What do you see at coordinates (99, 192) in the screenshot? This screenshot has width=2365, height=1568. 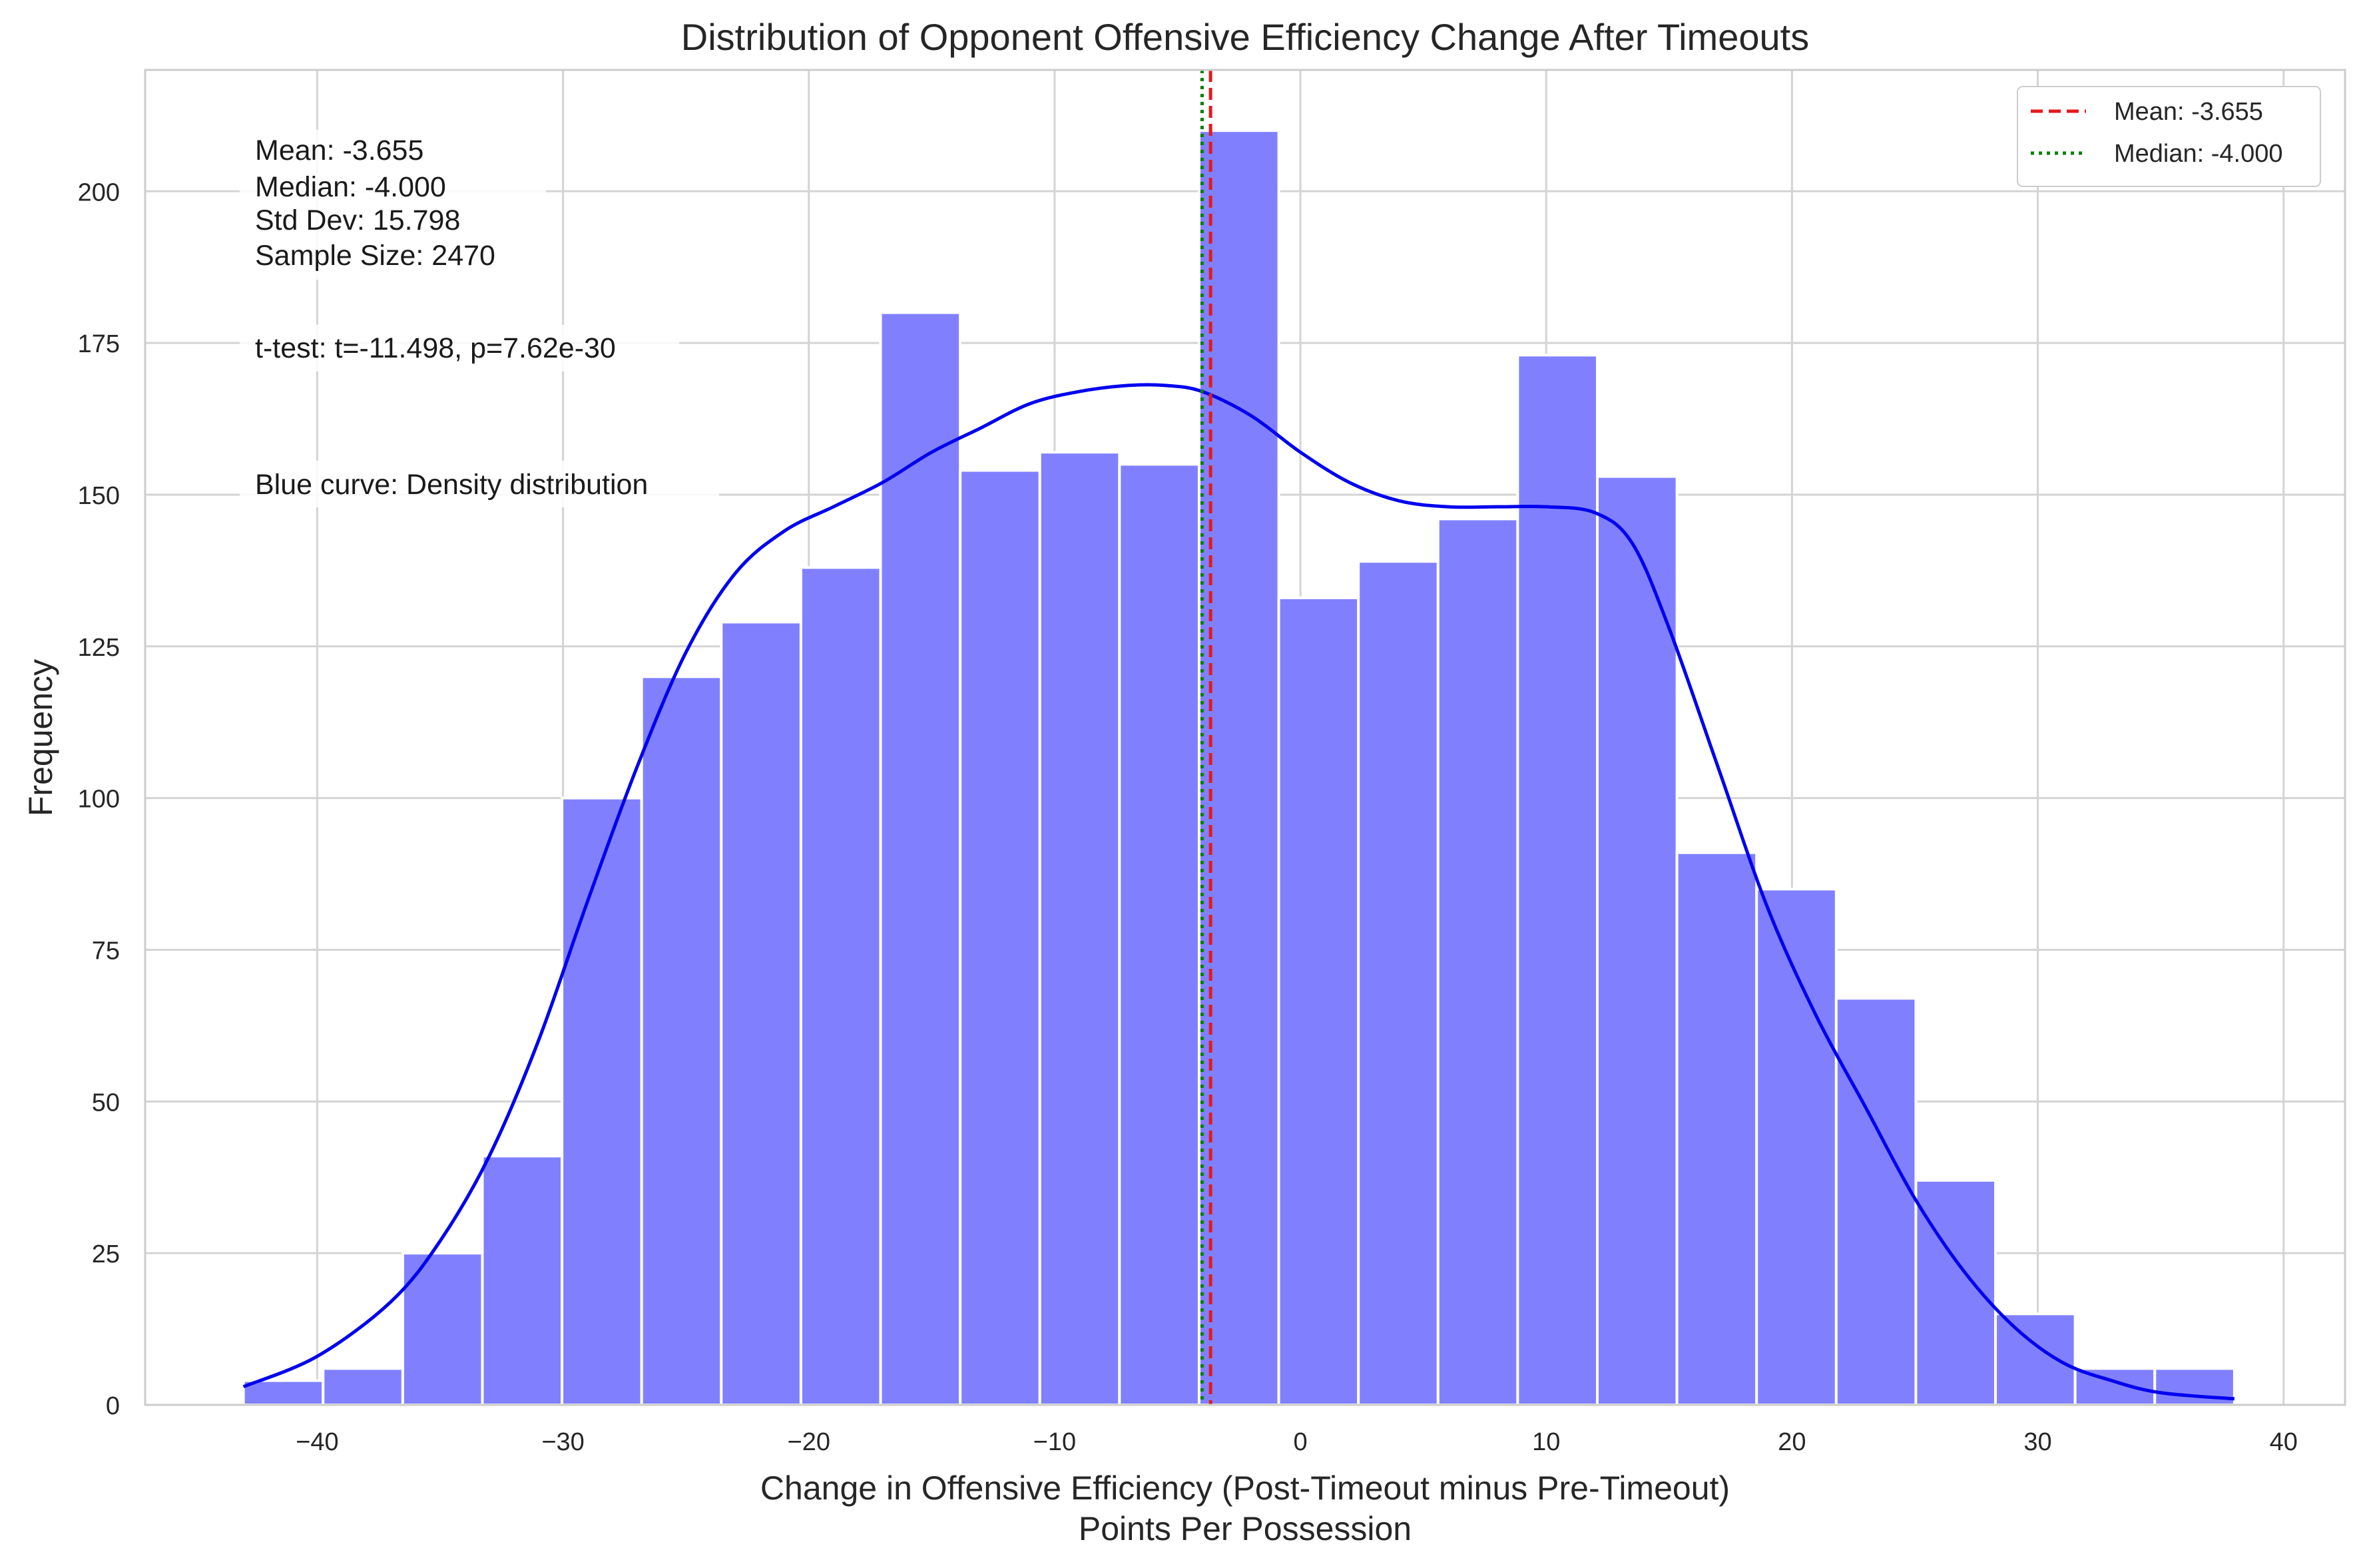 I see `y-tick-label-8: 200` at bounding box center [99, 192].